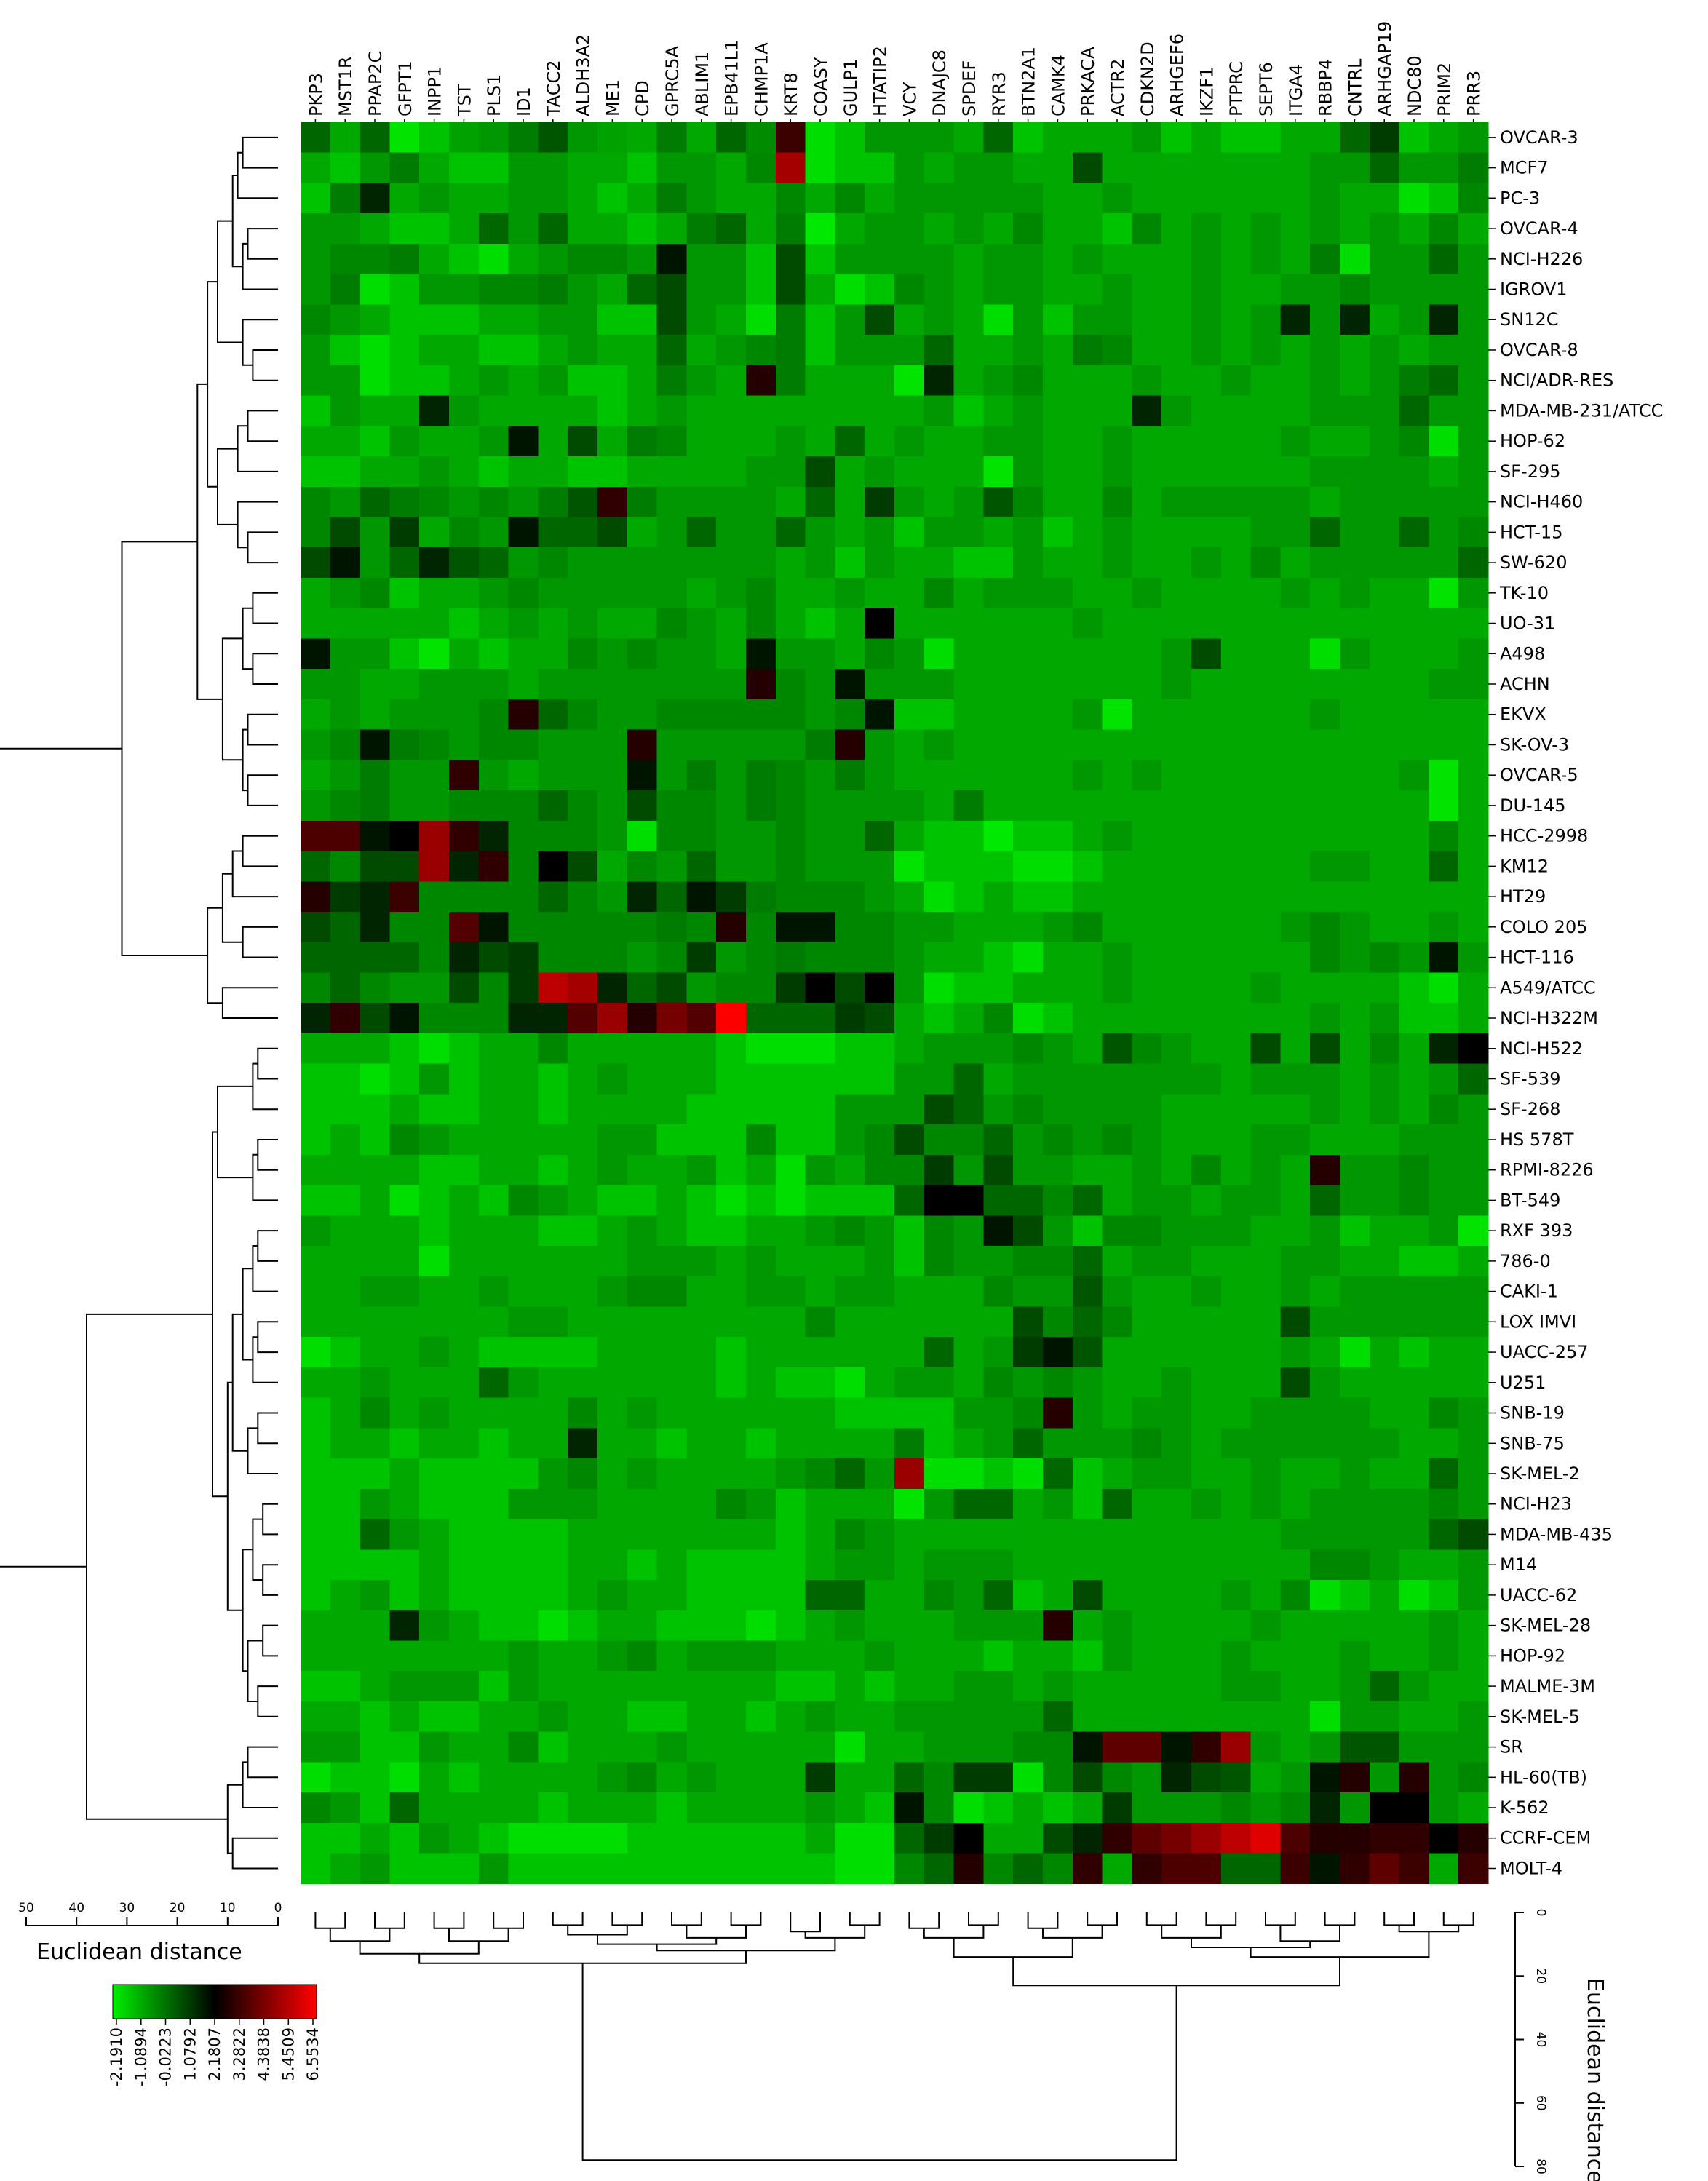 This screenshot has width=1708, height=2181. Describe the element at coordinates (732, 78) in the screenshot. I see `column-label: EPB41L1` at that location.